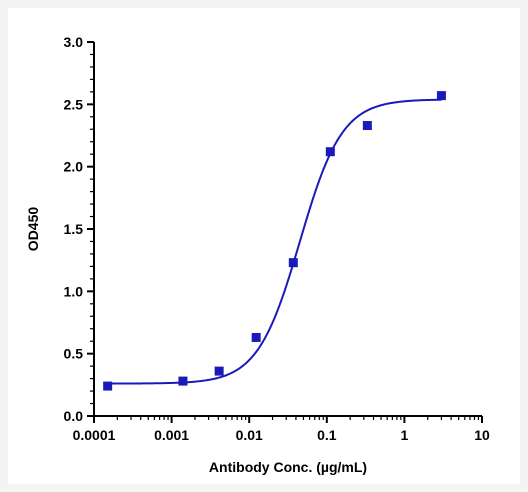  What do you see at coordinates (327, 435) in the screenshot?
I see `x-tick-label: 0.1` at bounding box center [327, 435].